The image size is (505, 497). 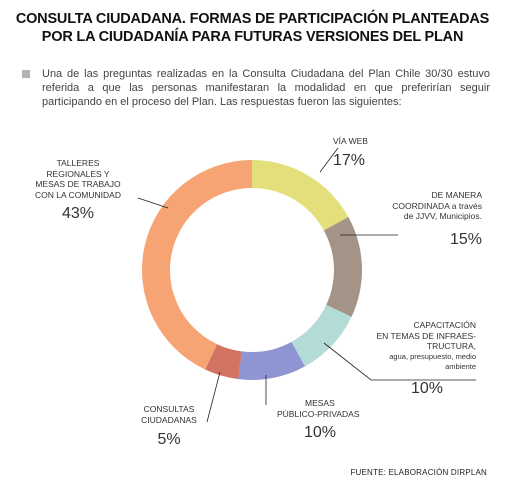 What do you see at coordinates (223, 362) in the screenshot?
I see `donut-slice-consultas` at bounding box center [223, 362].